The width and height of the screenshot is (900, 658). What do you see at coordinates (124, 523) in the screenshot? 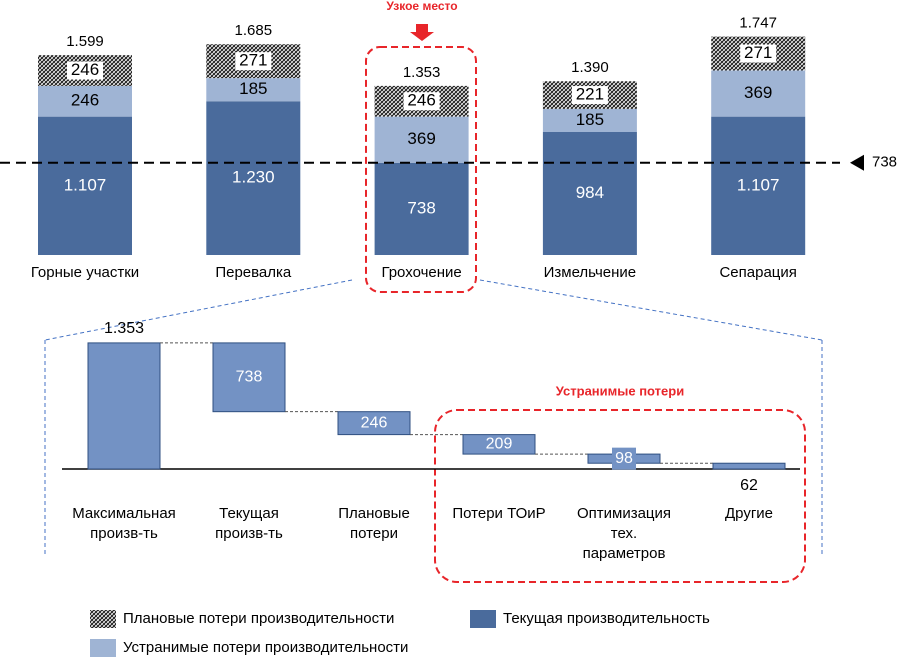
I see `category-label: Максимальная произв-ть` at bounding box center [124, 523].